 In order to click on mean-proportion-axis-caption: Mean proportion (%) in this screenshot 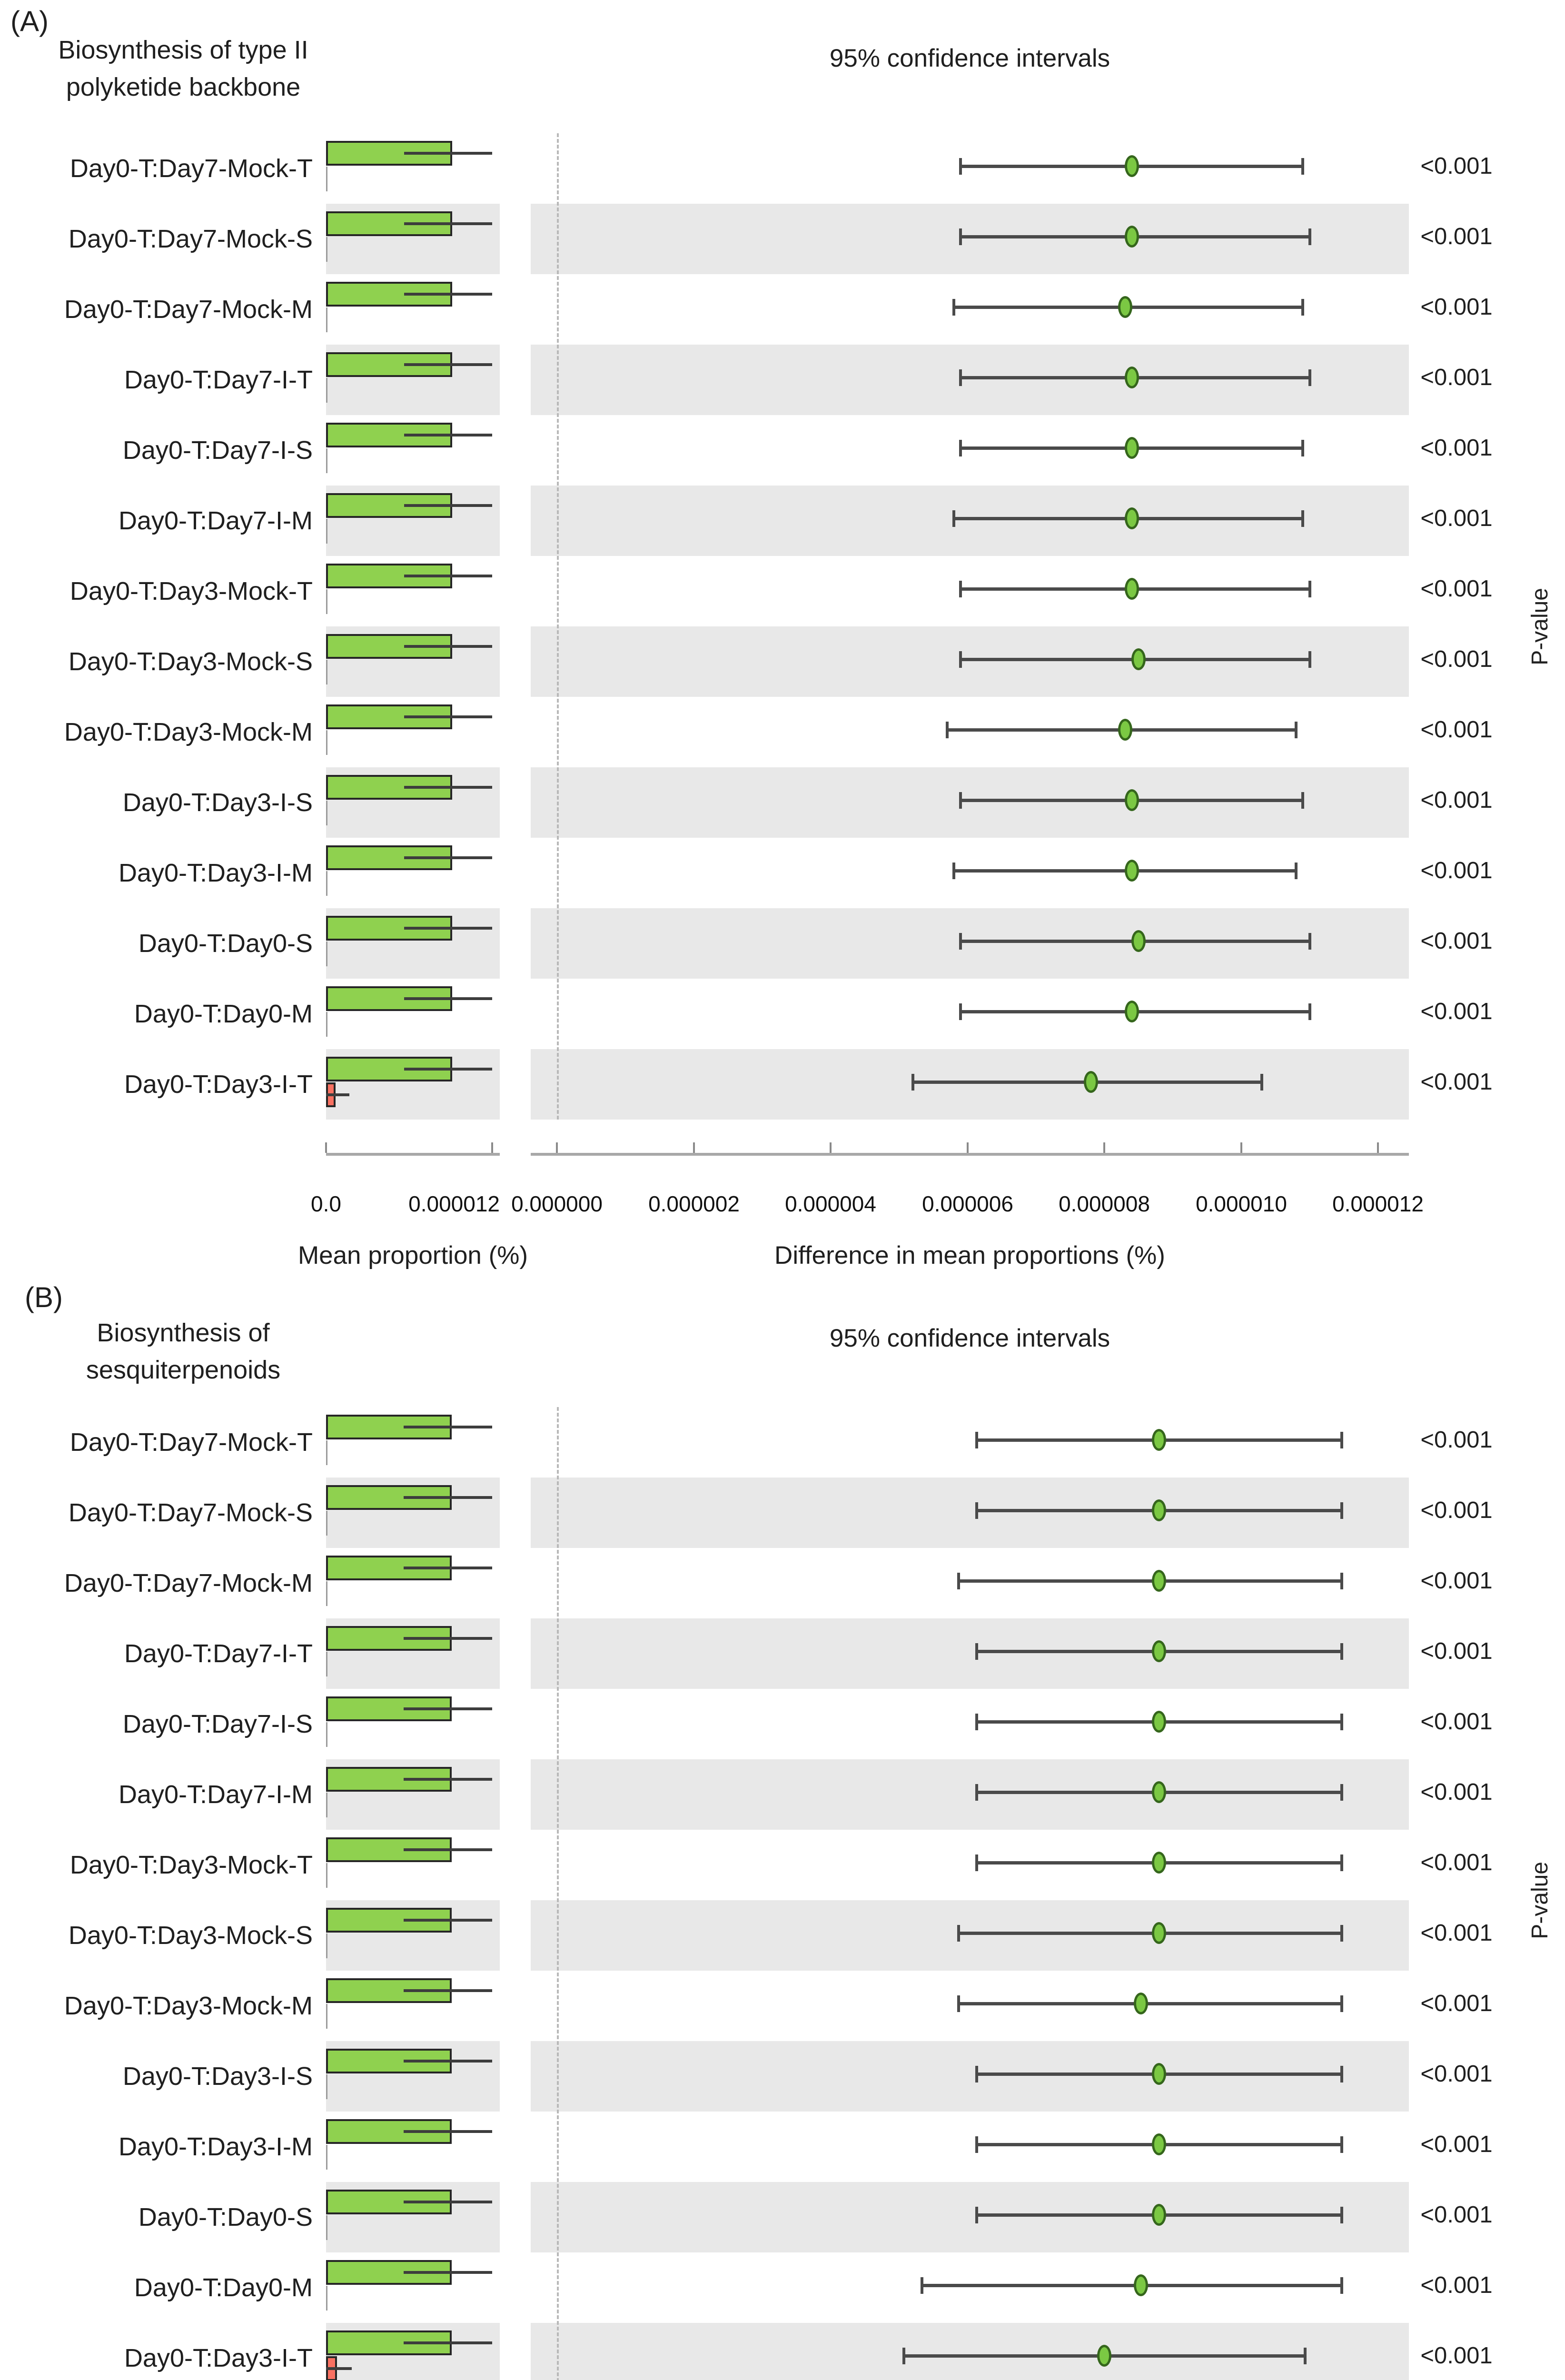, I will do `click(413, 1255)`.